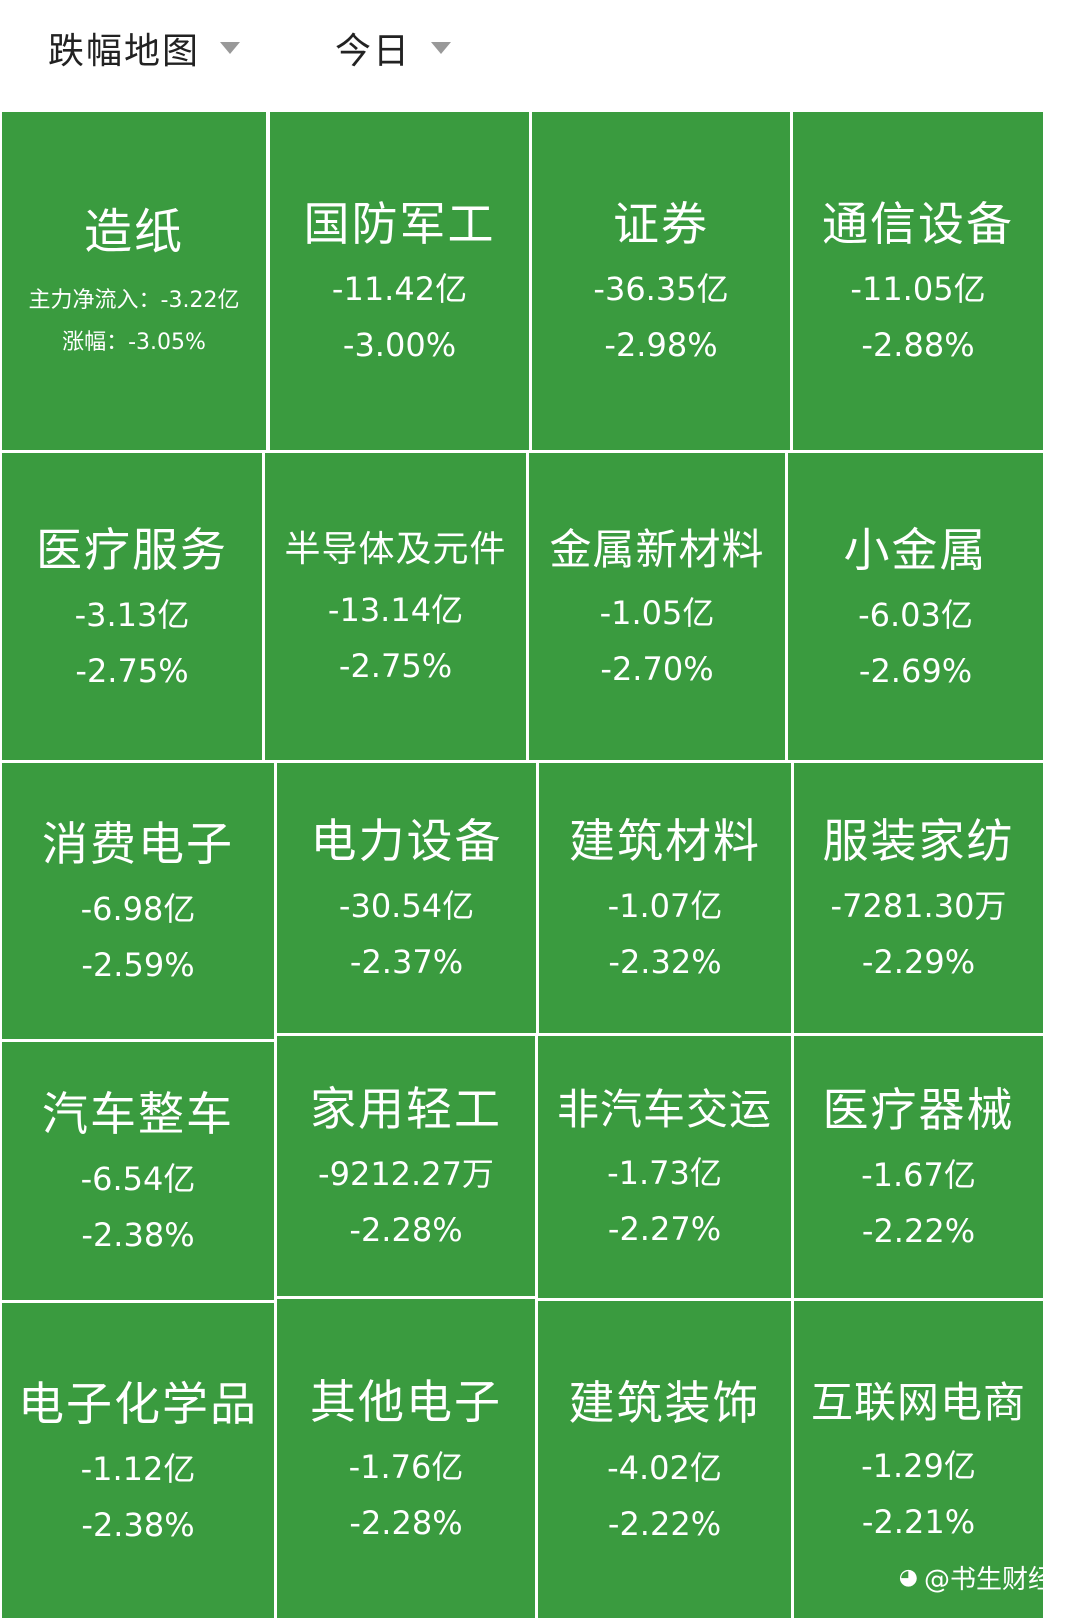  I want to click on sector-change: -2.88%, so click(918, 345).